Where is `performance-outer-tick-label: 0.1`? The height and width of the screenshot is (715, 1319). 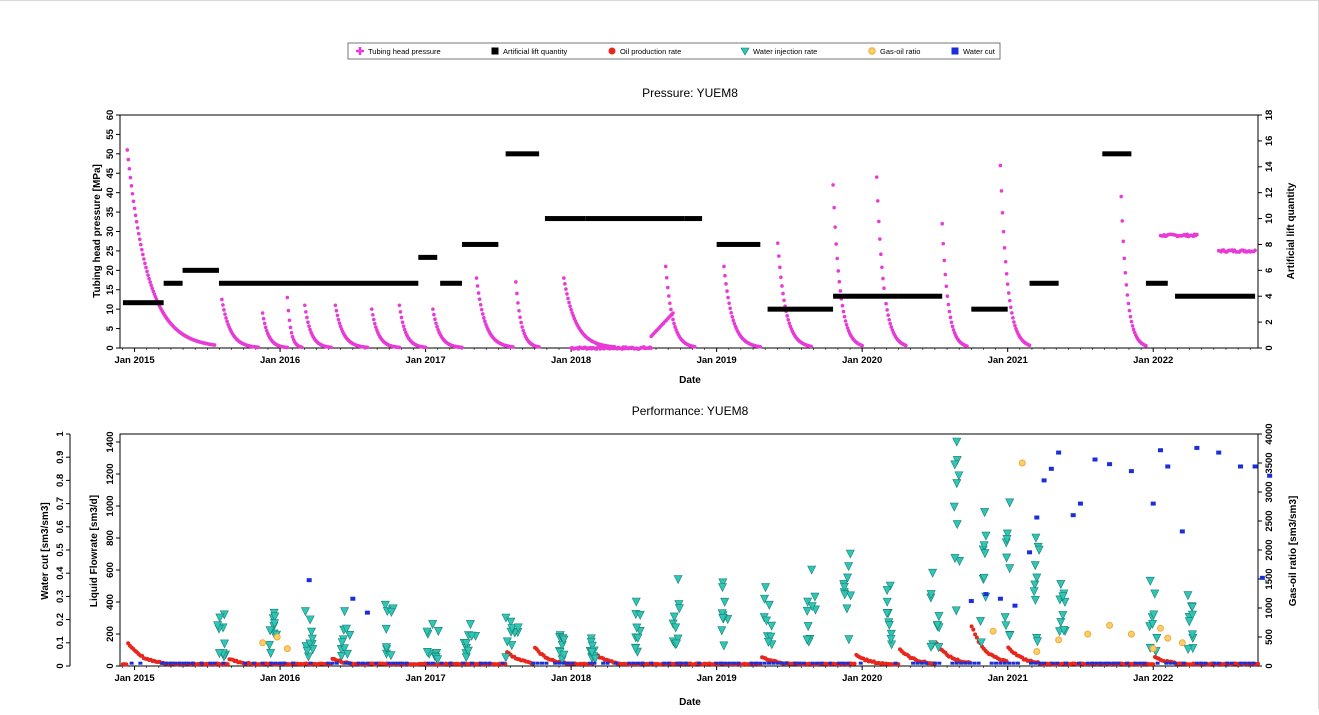 performance-outer-tick-label: 0.1 is located at coordinates (60, 642).